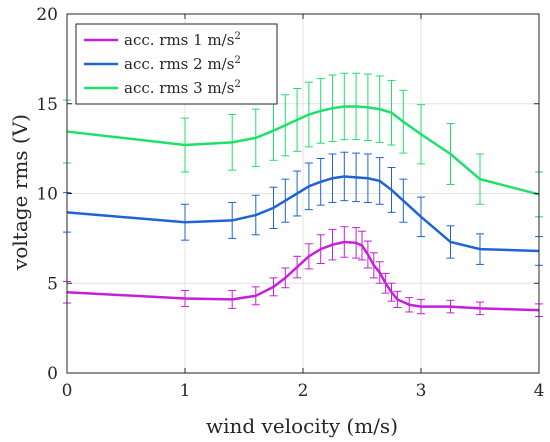 The height and width of the screenshot is (442, 550). Describe the element at coordinates (67, 391) in the screenshot. I see `x-tick-label: 0` at that location.